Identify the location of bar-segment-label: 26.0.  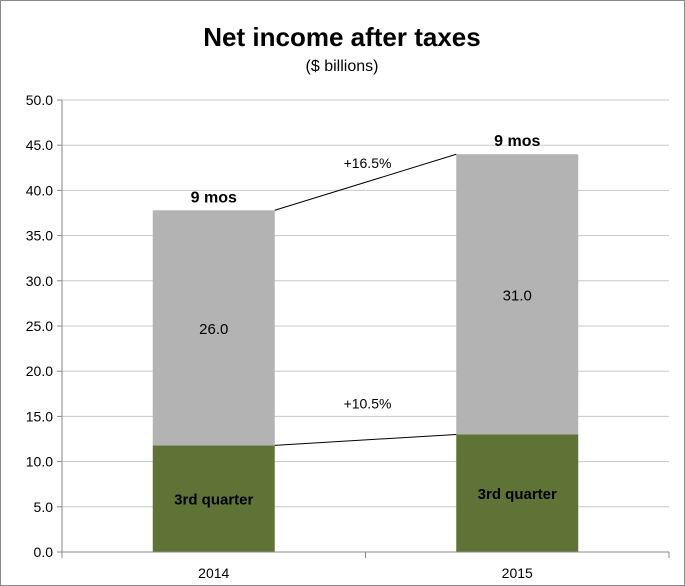
(213, 329).